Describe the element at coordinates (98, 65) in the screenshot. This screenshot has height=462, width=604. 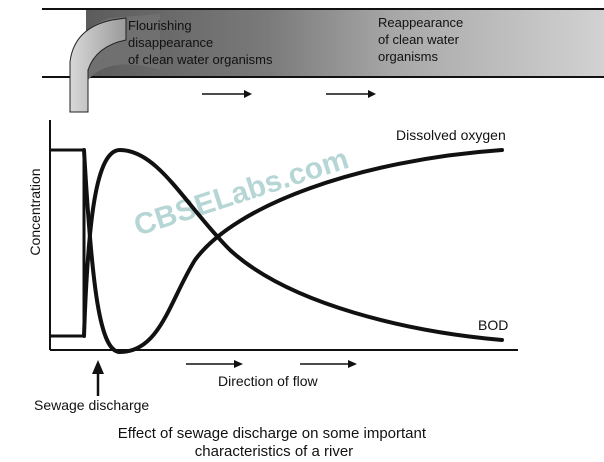
I see `sewage-pipe` at that location.